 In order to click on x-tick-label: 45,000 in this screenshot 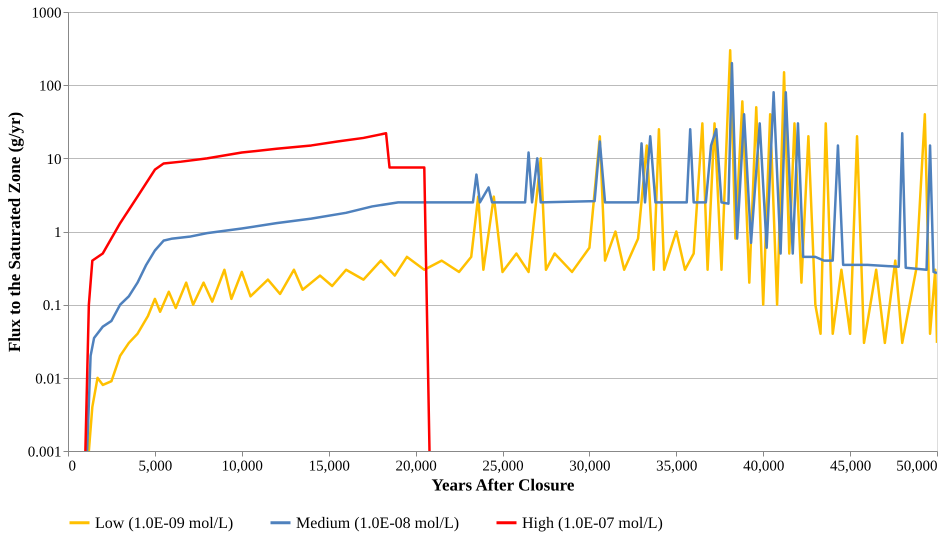, I will do `click(851, 466)`.